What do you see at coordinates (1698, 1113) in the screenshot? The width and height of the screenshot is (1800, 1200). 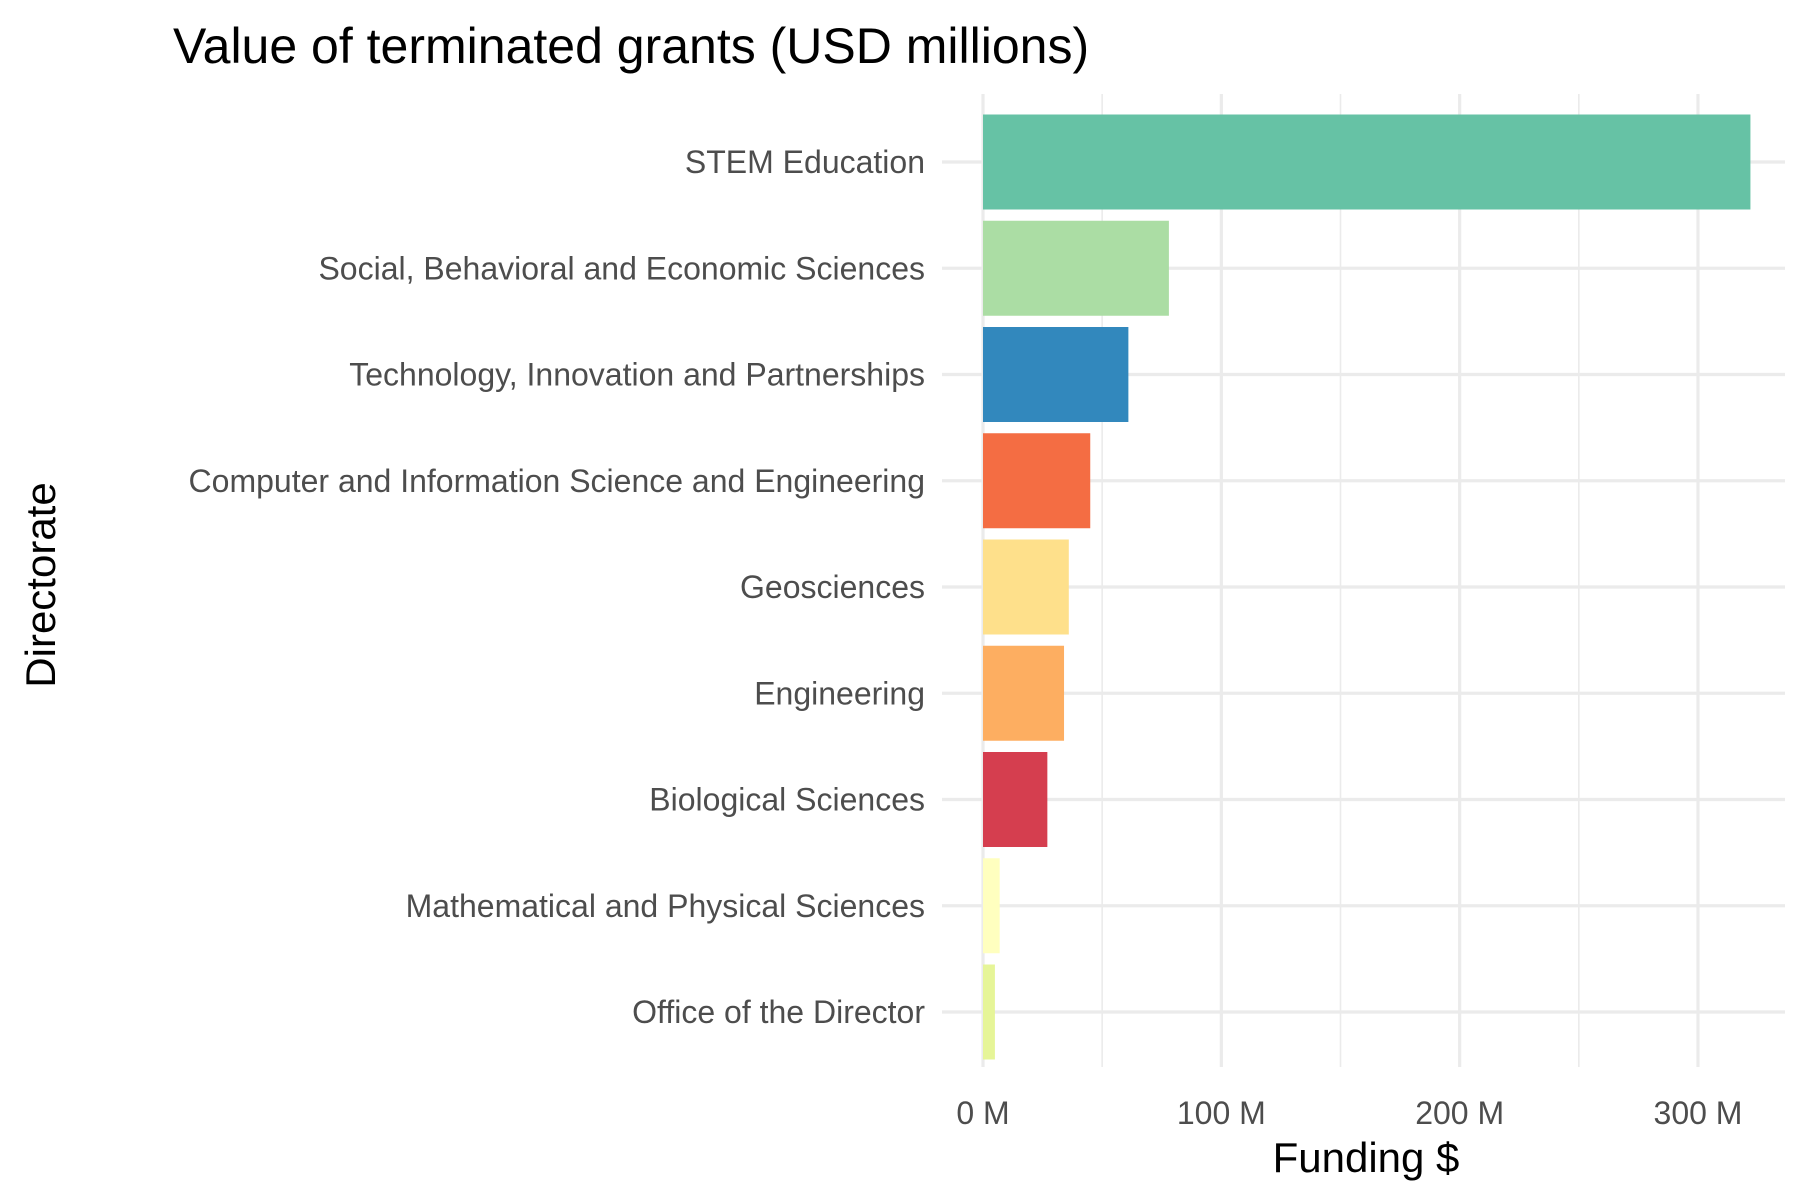 I see `x-tick-label: 300 M` at bounding box center [1698, 1113].